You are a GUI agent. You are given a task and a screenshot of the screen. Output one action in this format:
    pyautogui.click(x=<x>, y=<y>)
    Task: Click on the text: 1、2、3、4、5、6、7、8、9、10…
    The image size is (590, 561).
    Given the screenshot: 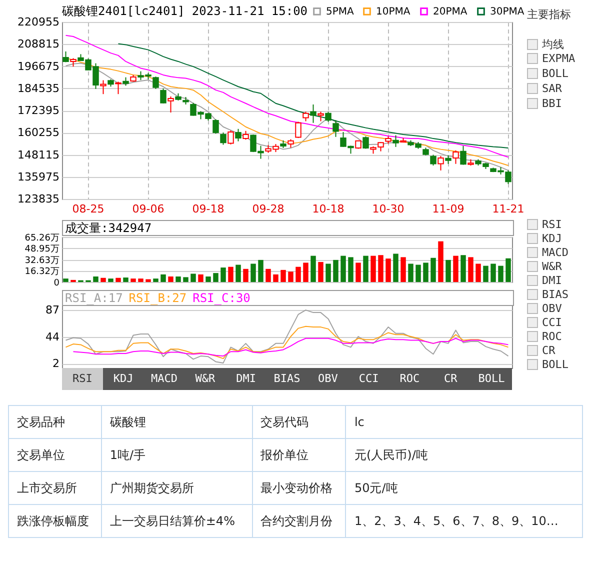 What is the action you would take?
    pyautogui.click(x=464, y=521)
    